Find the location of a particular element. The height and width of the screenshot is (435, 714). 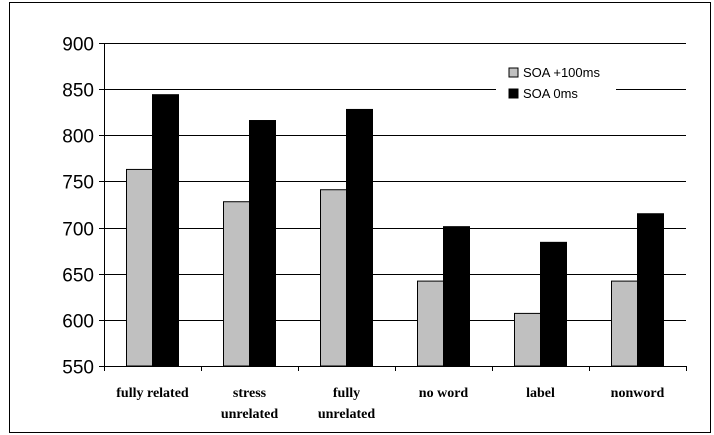

x-tick-label: fully related is located at coordinates (152, 393).